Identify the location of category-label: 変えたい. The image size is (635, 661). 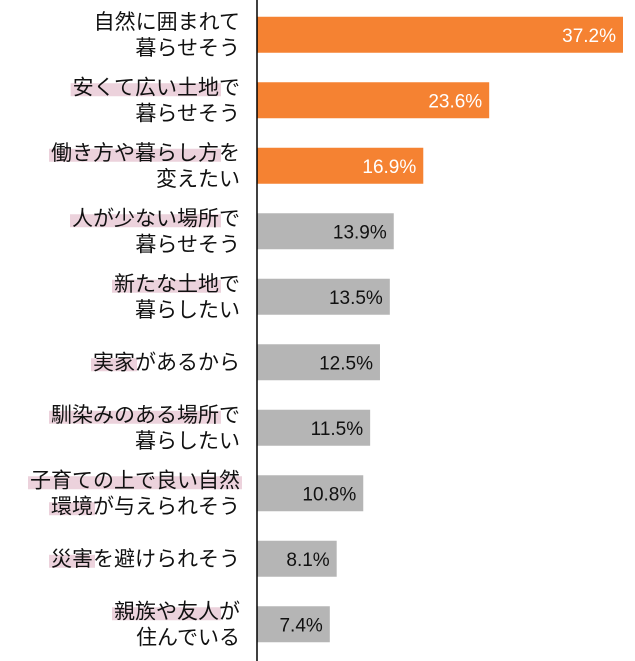
(198, 179).